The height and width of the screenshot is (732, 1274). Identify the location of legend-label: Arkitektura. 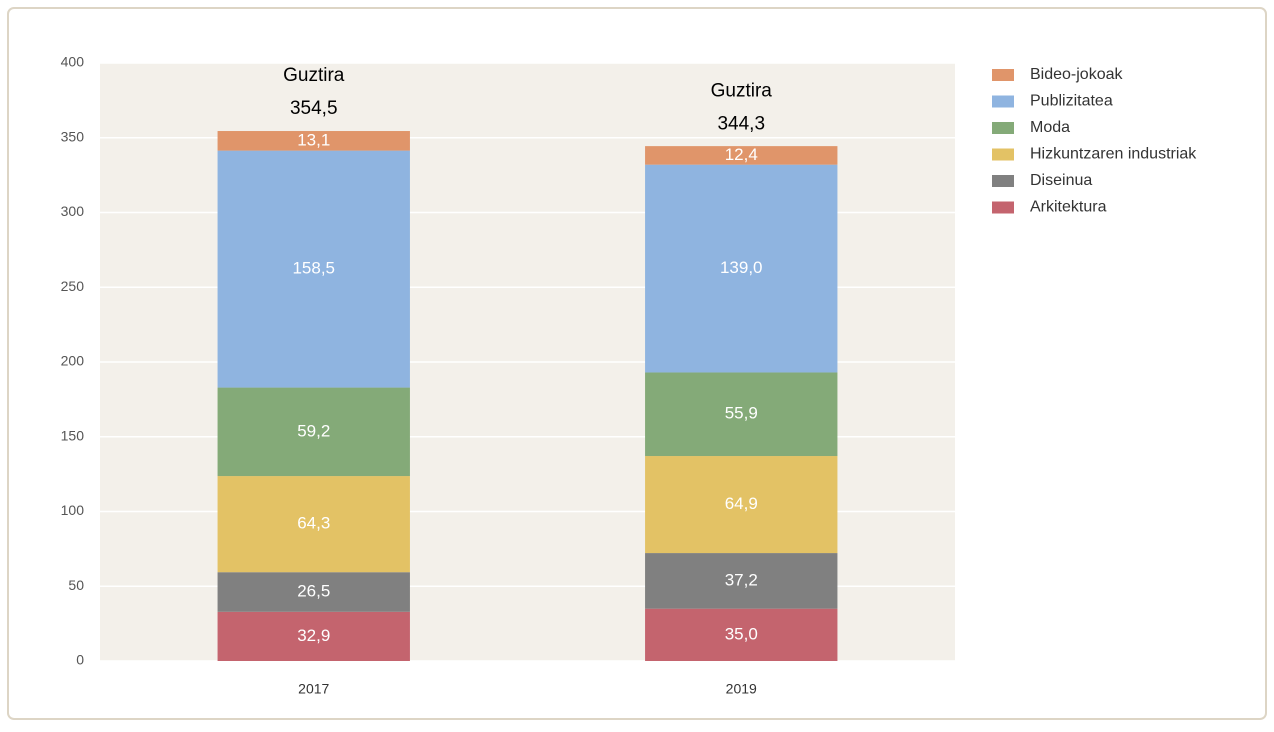
(1068, 207).